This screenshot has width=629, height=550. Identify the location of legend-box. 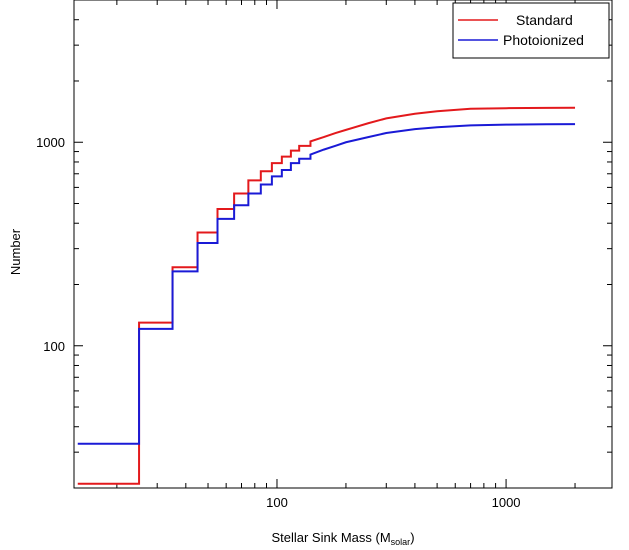
(531, 30).